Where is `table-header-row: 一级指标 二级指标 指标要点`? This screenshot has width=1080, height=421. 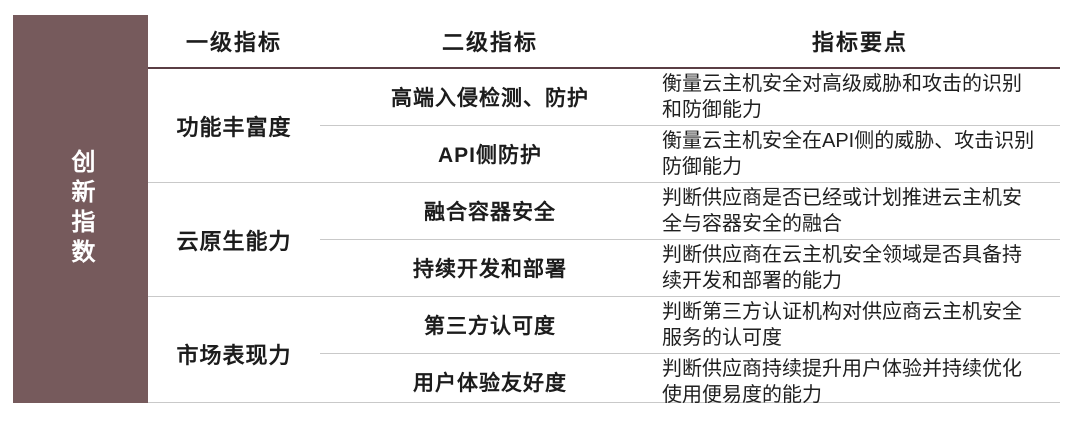 table-header-row: 一级指标 二级指标 指标要点 is located at coordinates (604, 42).